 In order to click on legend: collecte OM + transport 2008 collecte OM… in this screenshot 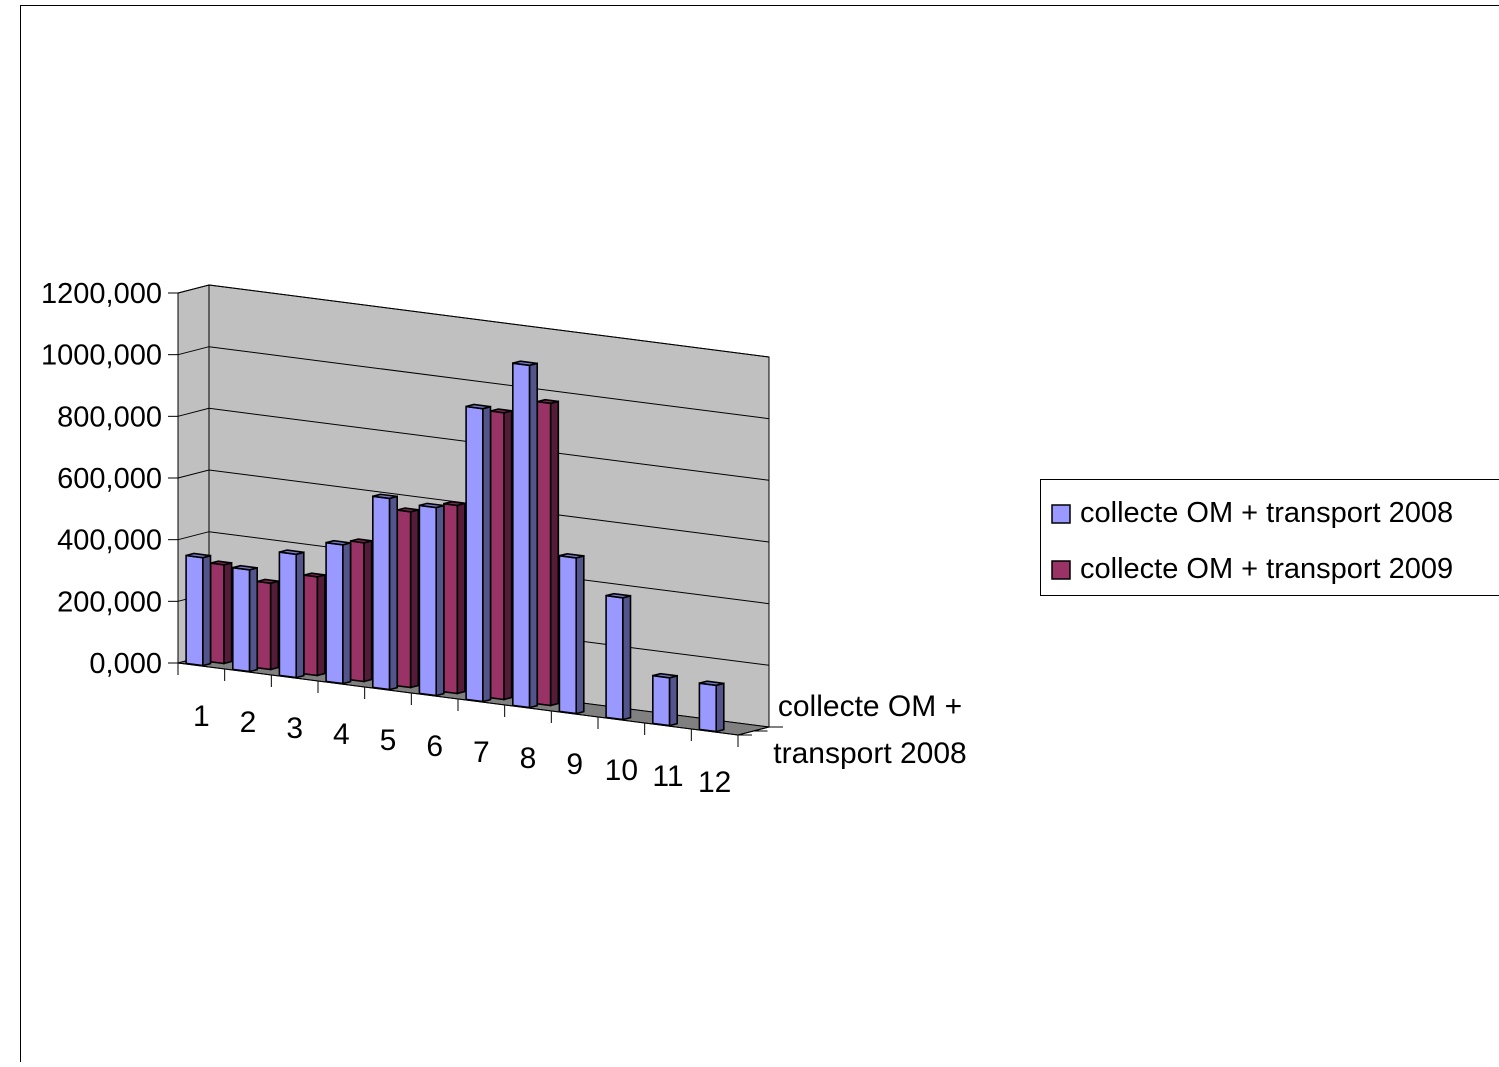, I will do `click(1270, 538)`.